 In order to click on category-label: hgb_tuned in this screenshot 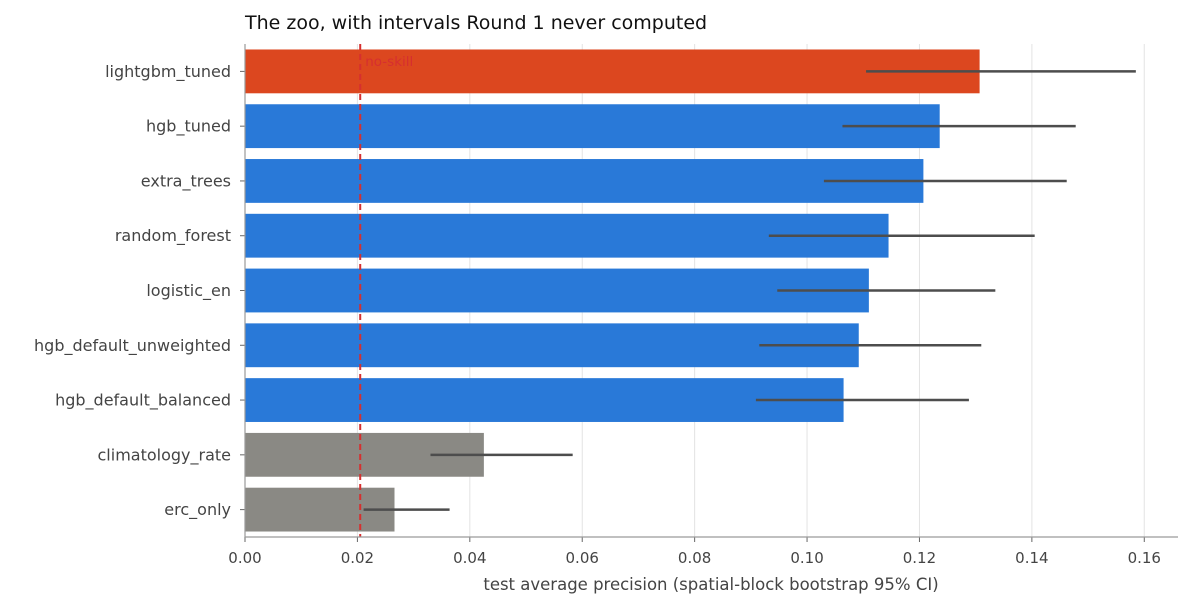, I will do `click(188, 127)`.